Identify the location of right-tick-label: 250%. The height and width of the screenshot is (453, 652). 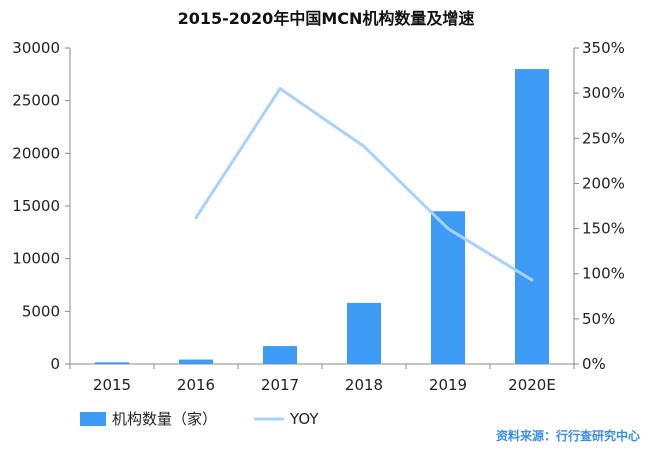
(603, 138).